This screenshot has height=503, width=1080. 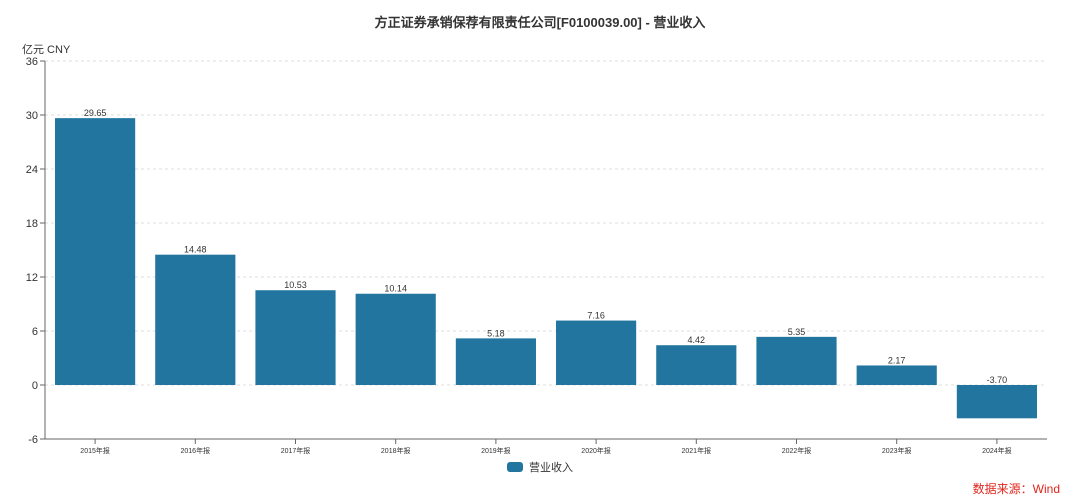 I want to click on bar-value-label: 7.16, so click(x=596, y=316).